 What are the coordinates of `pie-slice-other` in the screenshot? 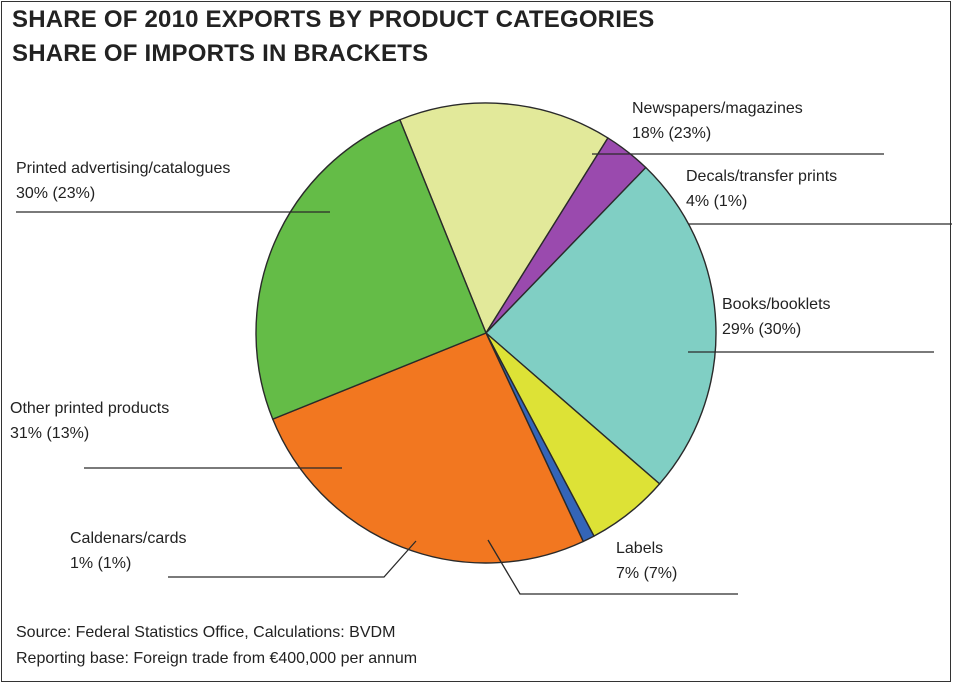 It's located at (428, 448).